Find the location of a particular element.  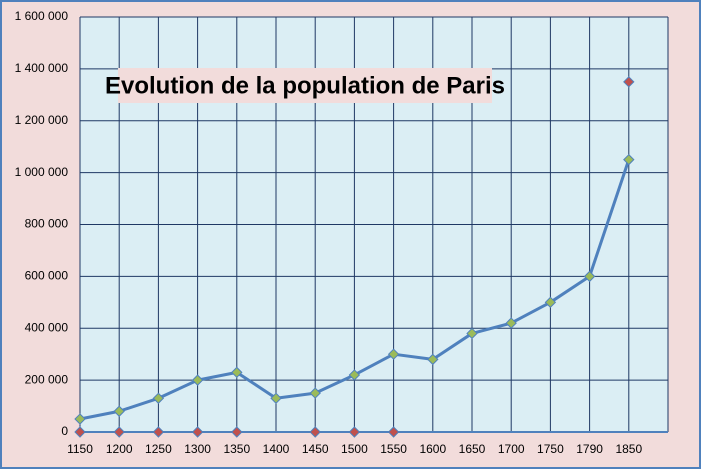

y-tick-label: 1 000 000 is located at coordinates (42, 172).